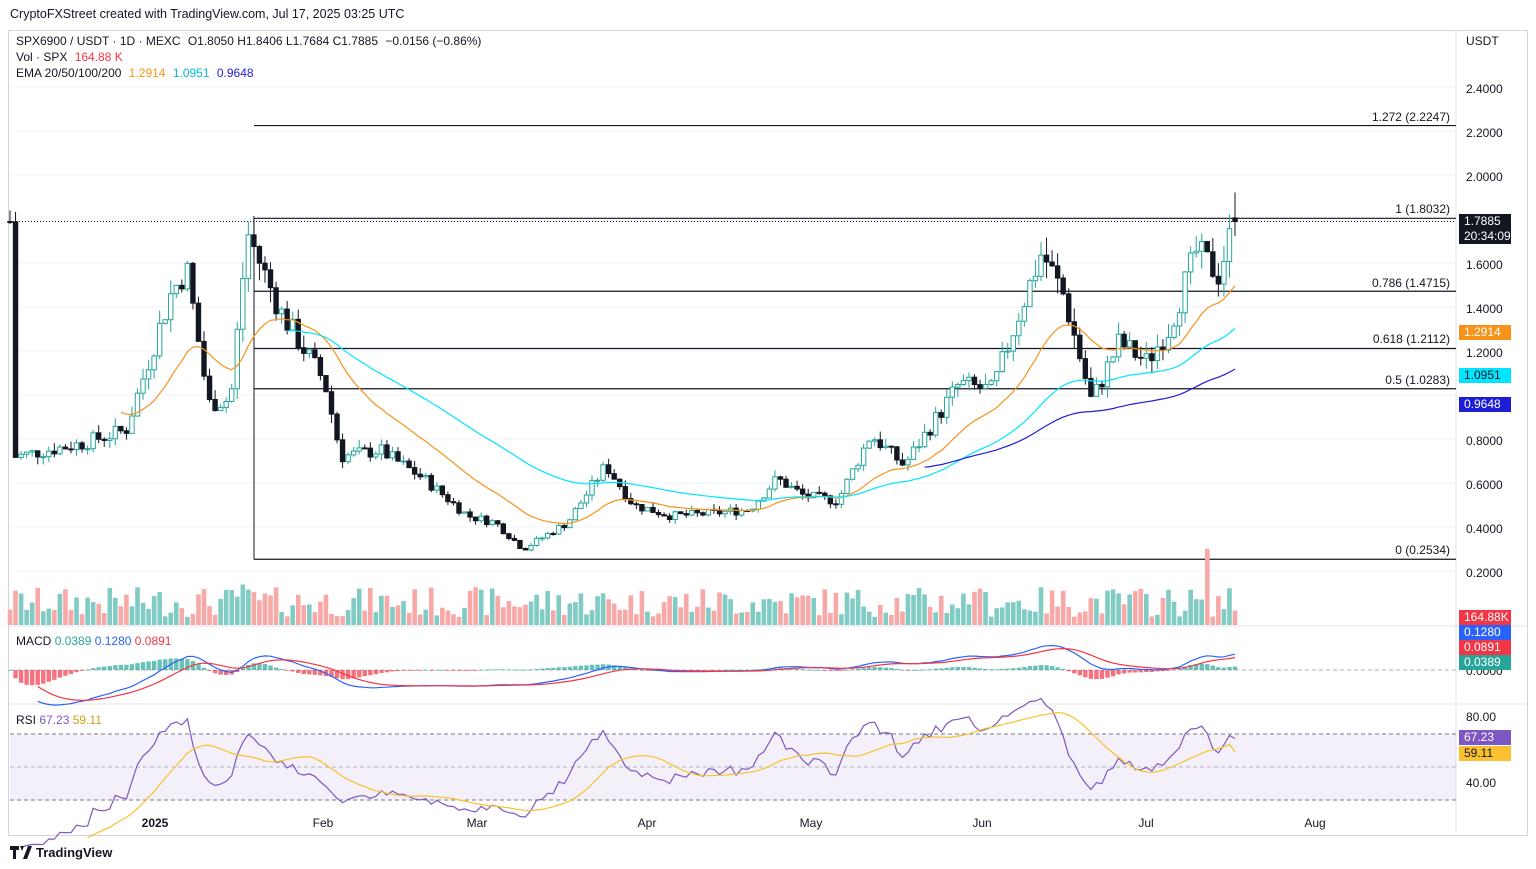 This screenshot has height=869, width=1536. What do you see at coordinates (1485, 662) in the screenshot?
I see `macd-hist-tag: 0.0389` at bounding box center [1485, 662].